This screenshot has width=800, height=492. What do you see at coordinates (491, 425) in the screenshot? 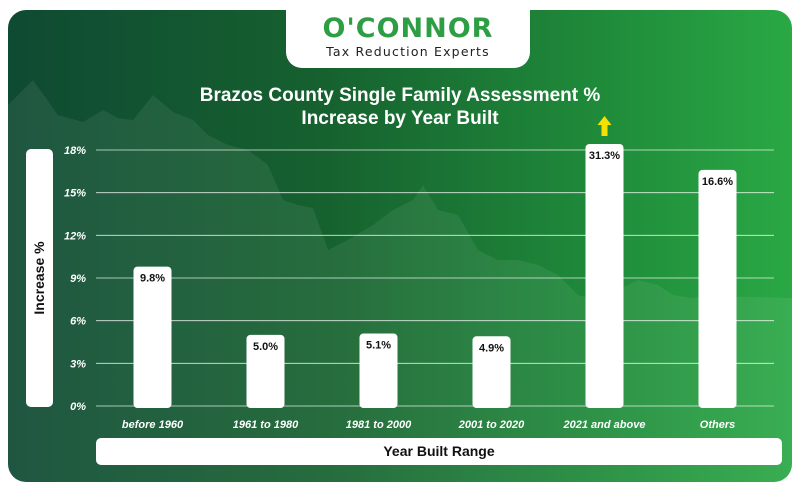
I see `x-category-label: 2001 to 2020` at bounding box center [491, 425].